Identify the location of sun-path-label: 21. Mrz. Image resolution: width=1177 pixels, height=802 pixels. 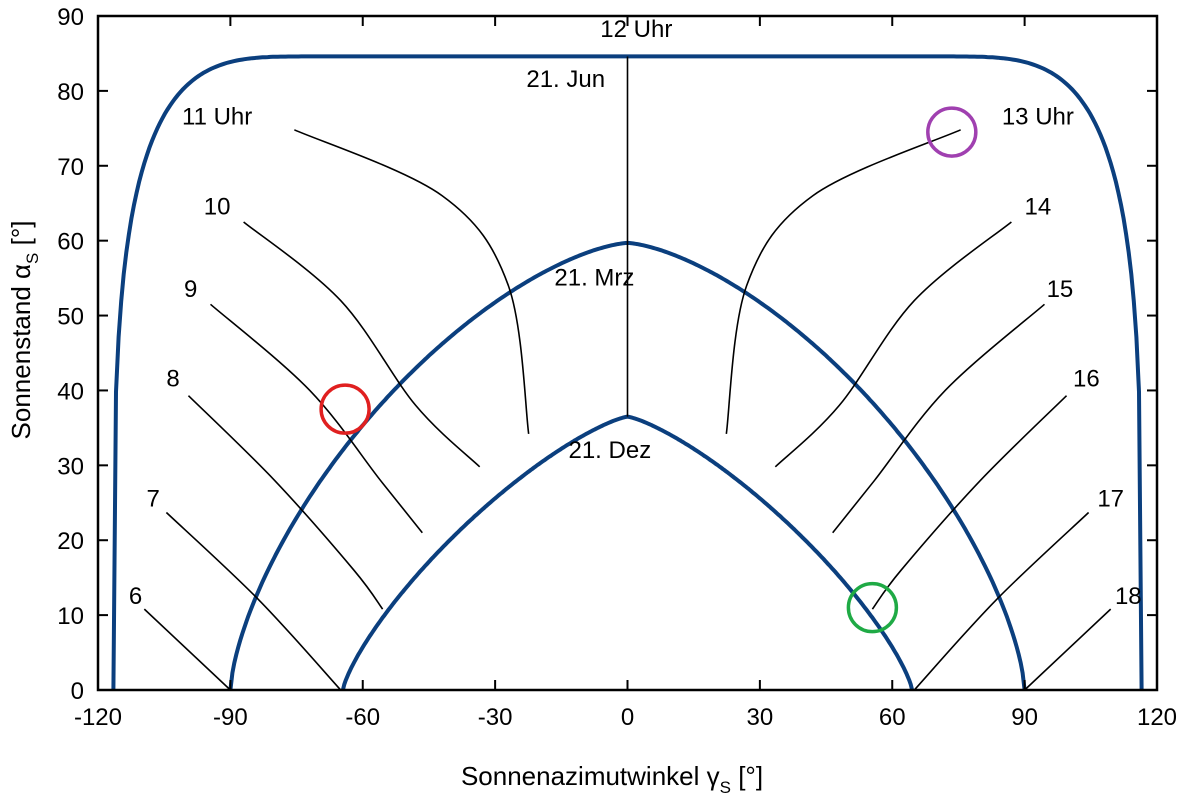
(594, 278).